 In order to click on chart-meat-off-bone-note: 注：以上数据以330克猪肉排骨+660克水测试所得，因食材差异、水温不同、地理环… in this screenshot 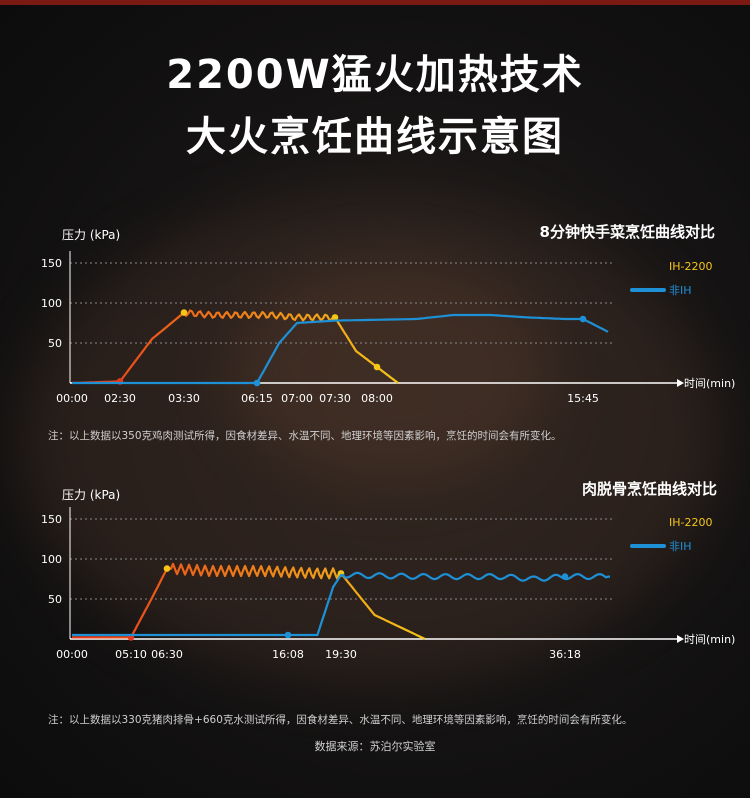, I will do `click(340, 720)`.